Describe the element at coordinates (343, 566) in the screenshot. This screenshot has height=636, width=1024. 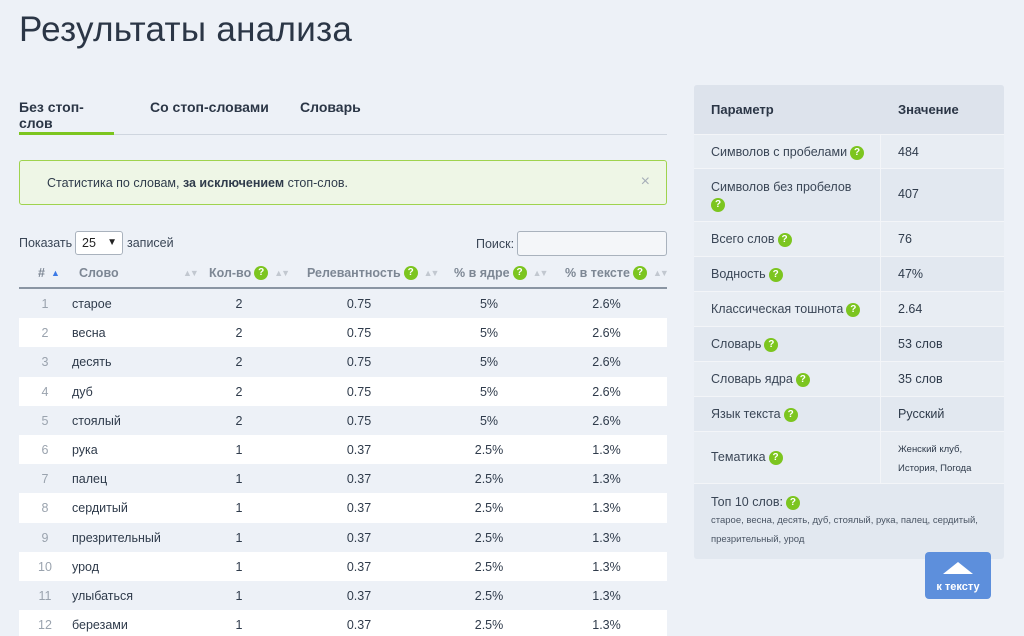
I see `table-row: 10 урод 1 0.37 2.5% 1.3%` at that location.